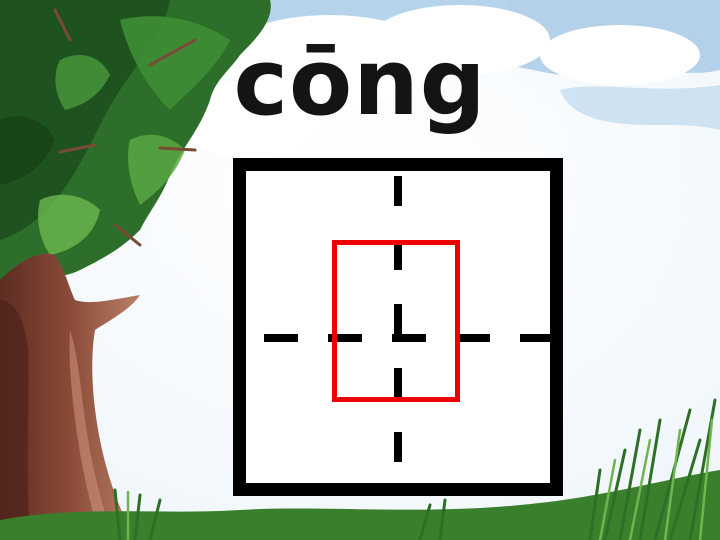 The height and width of the screenshot is (540, 720). I want to click on pinyin-label: cōng, so click(360, 82).